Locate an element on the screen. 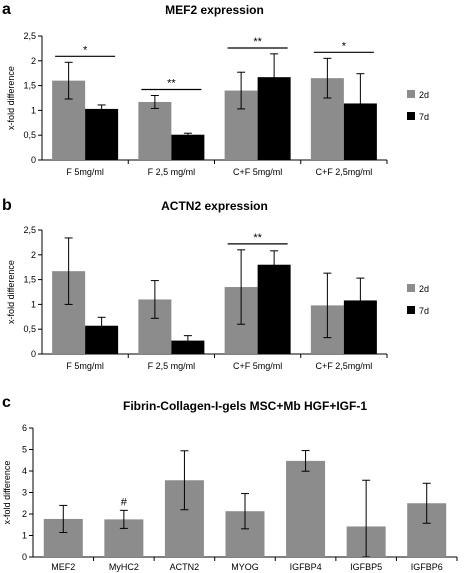 The image size is (464, 573). chart-title: MEF2 expression is located at coordinates (214, 10).